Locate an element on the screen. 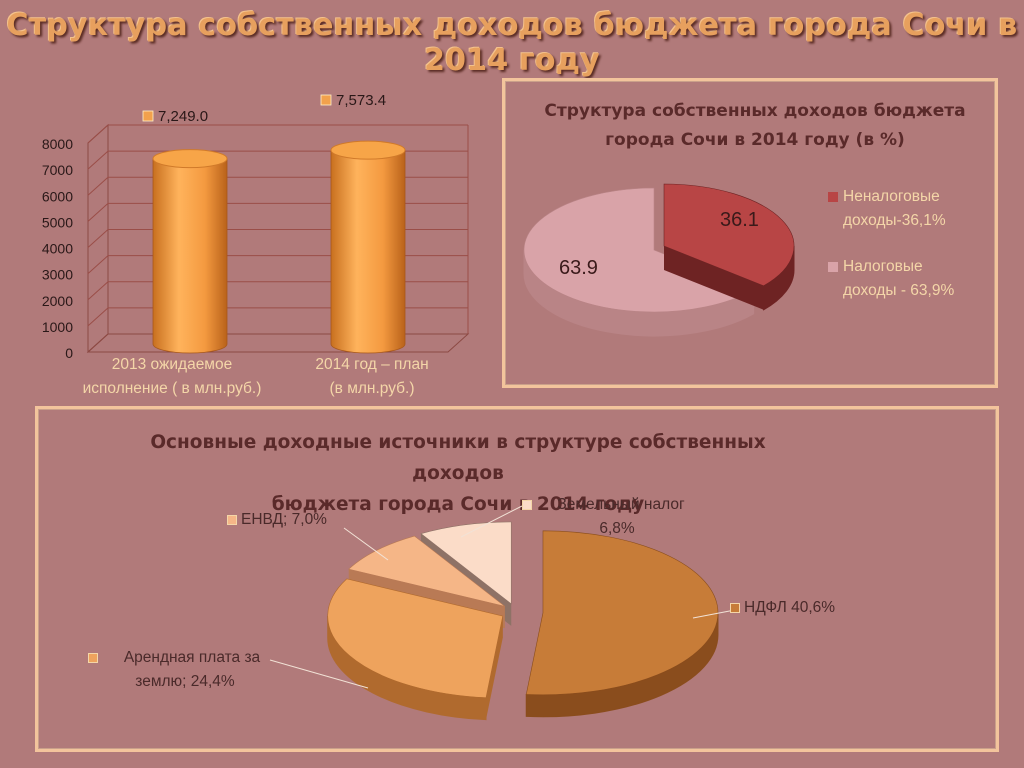 The image size is (1024, 768). bar-value-label: 7,573.4 is located at coordinates (361, 100).